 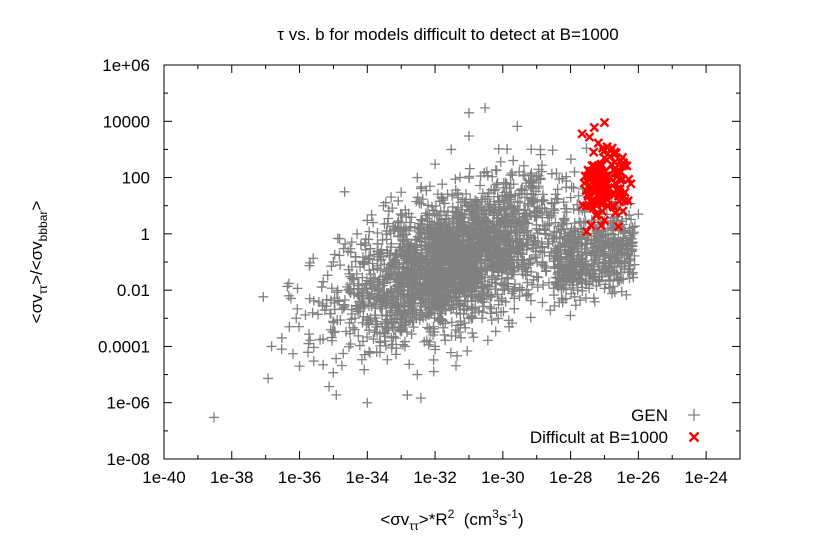 I want to click on legend-marker-gen, so click(x=694, y=415).